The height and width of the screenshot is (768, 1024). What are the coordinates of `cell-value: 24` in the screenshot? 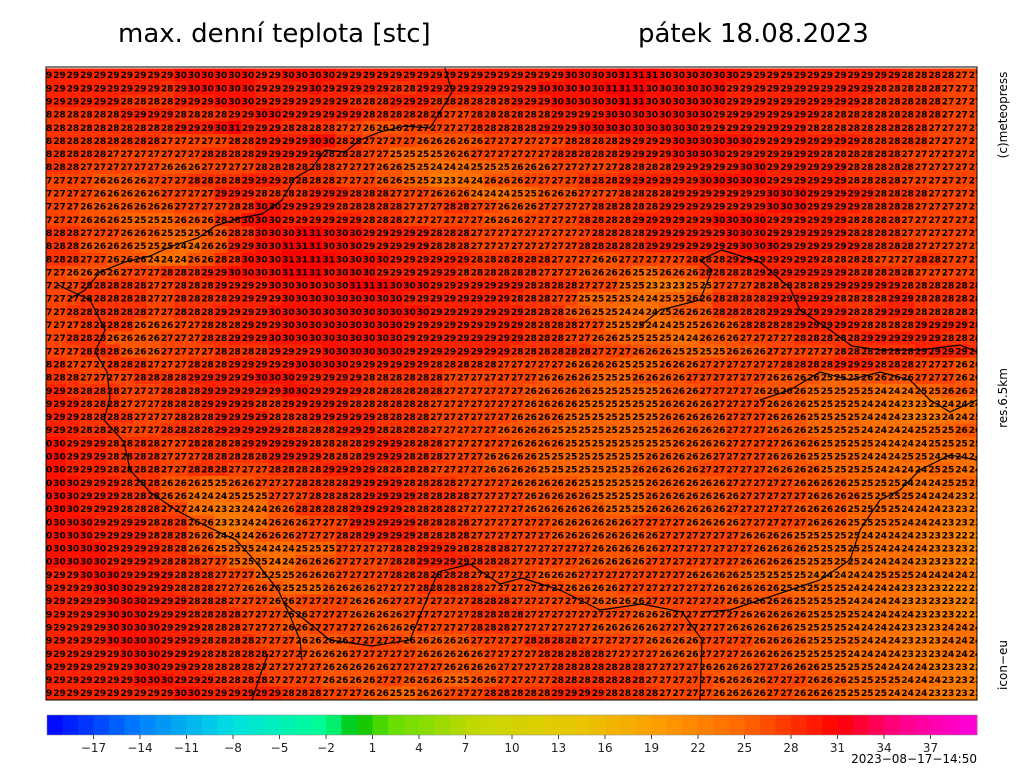 It's located at (463, 181).